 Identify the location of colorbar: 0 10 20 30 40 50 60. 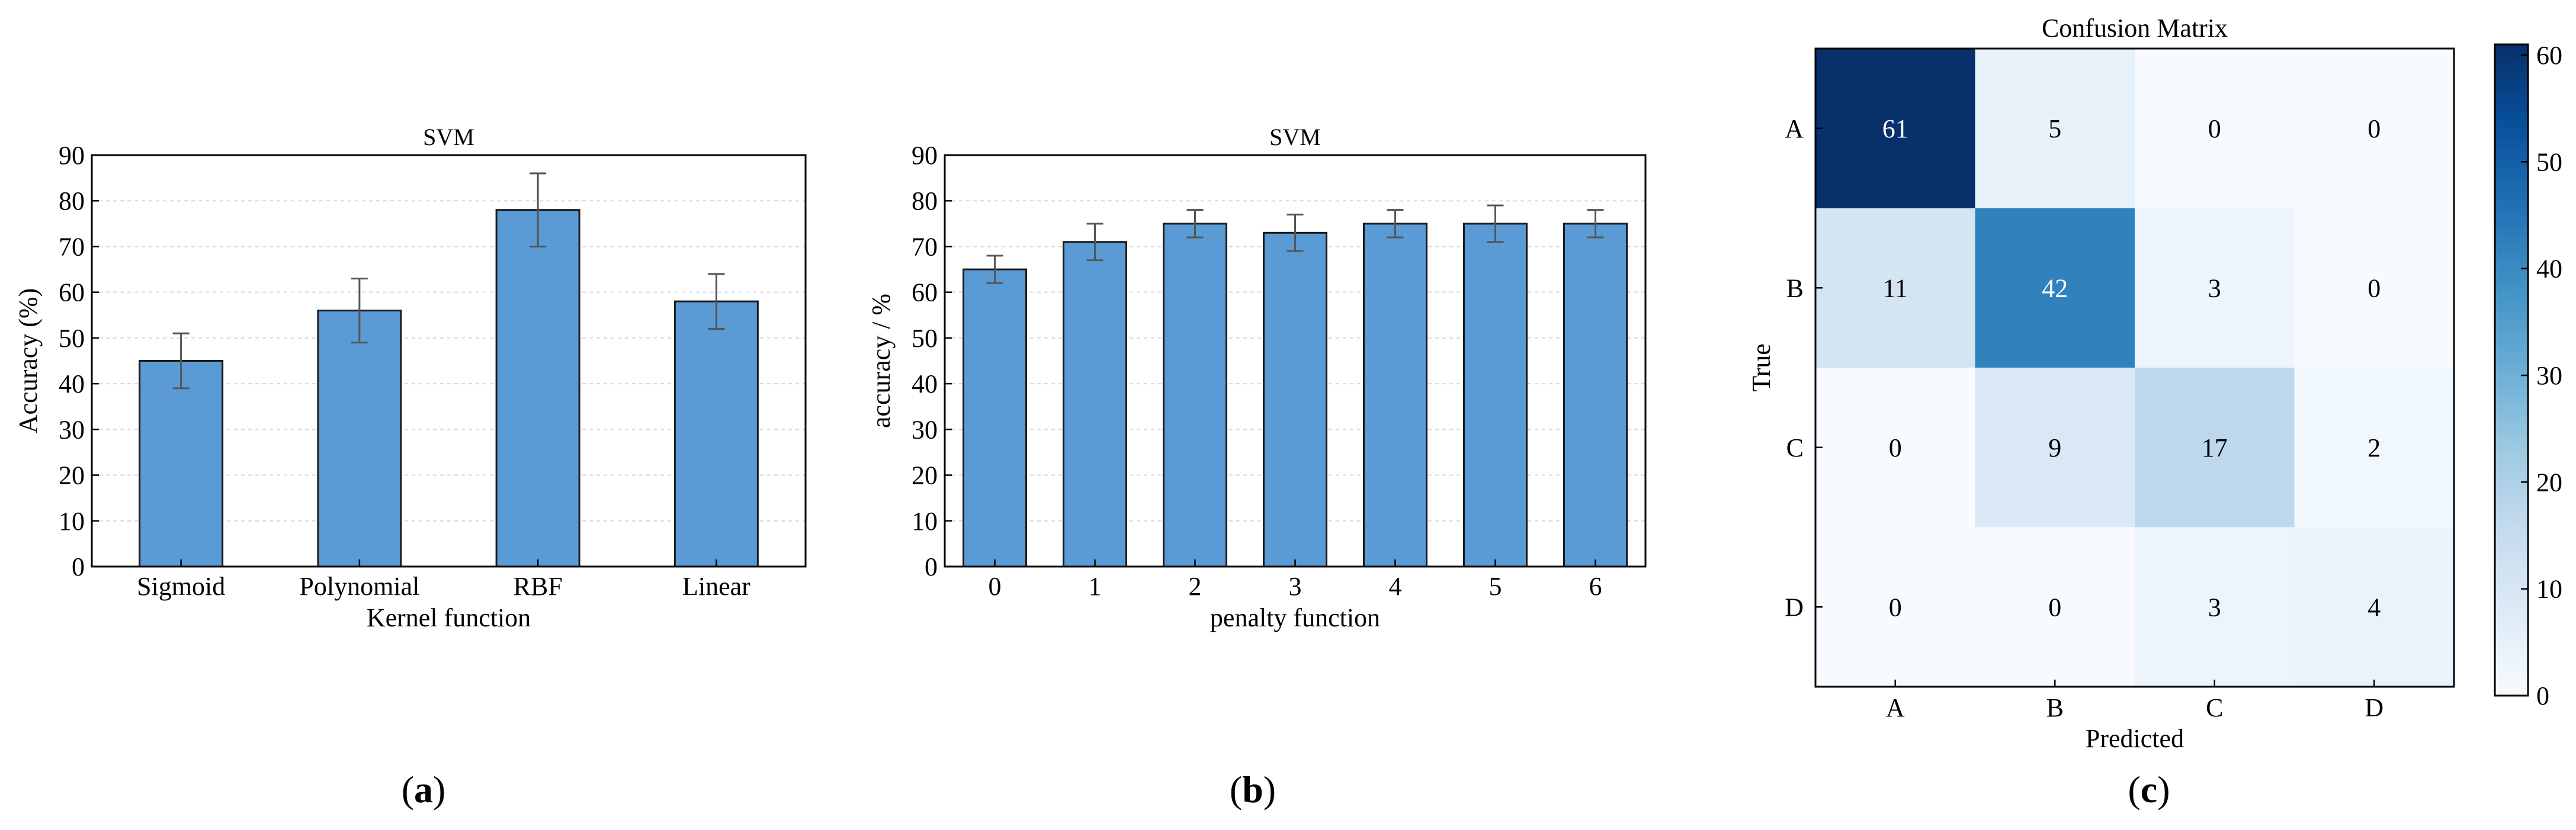
(2528, 375).